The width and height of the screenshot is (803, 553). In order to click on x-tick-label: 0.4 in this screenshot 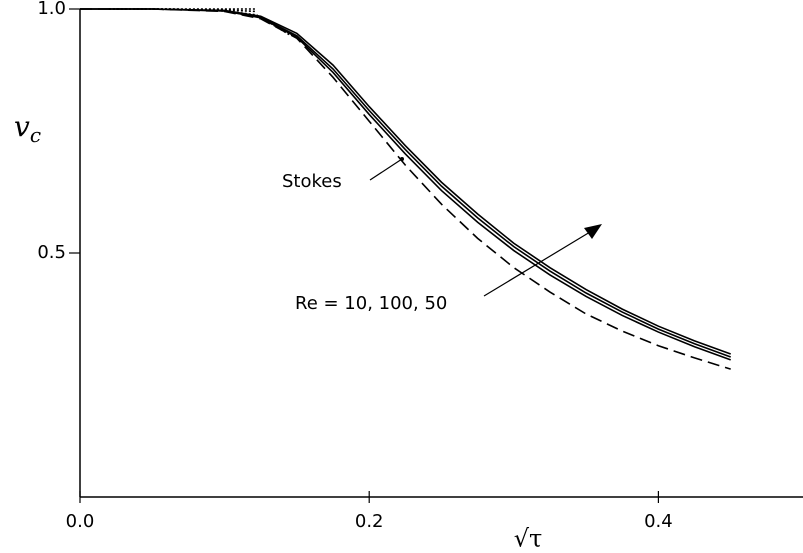, I will do `click(658, 521)`.